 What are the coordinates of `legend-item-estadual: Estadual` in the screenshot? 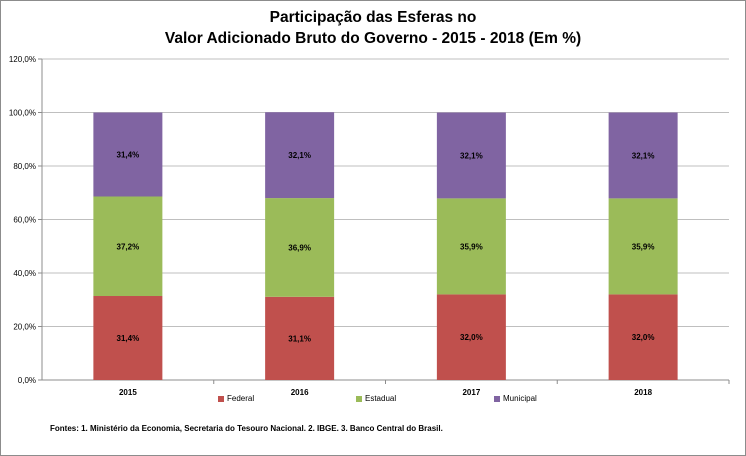 It's located at (376, 398).